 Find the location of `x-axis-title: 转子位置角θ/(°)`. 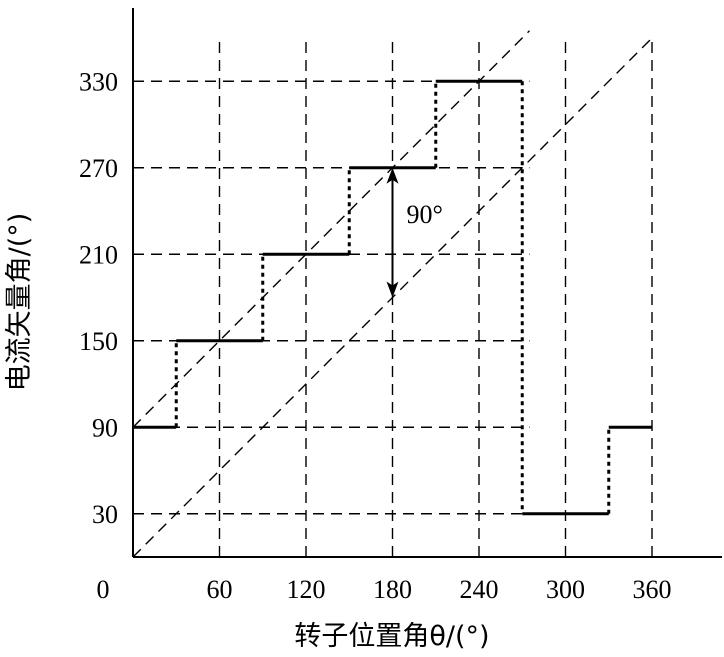

x-axis-title: 转子位置角θ/(°) is located at coordinates (391, 636).